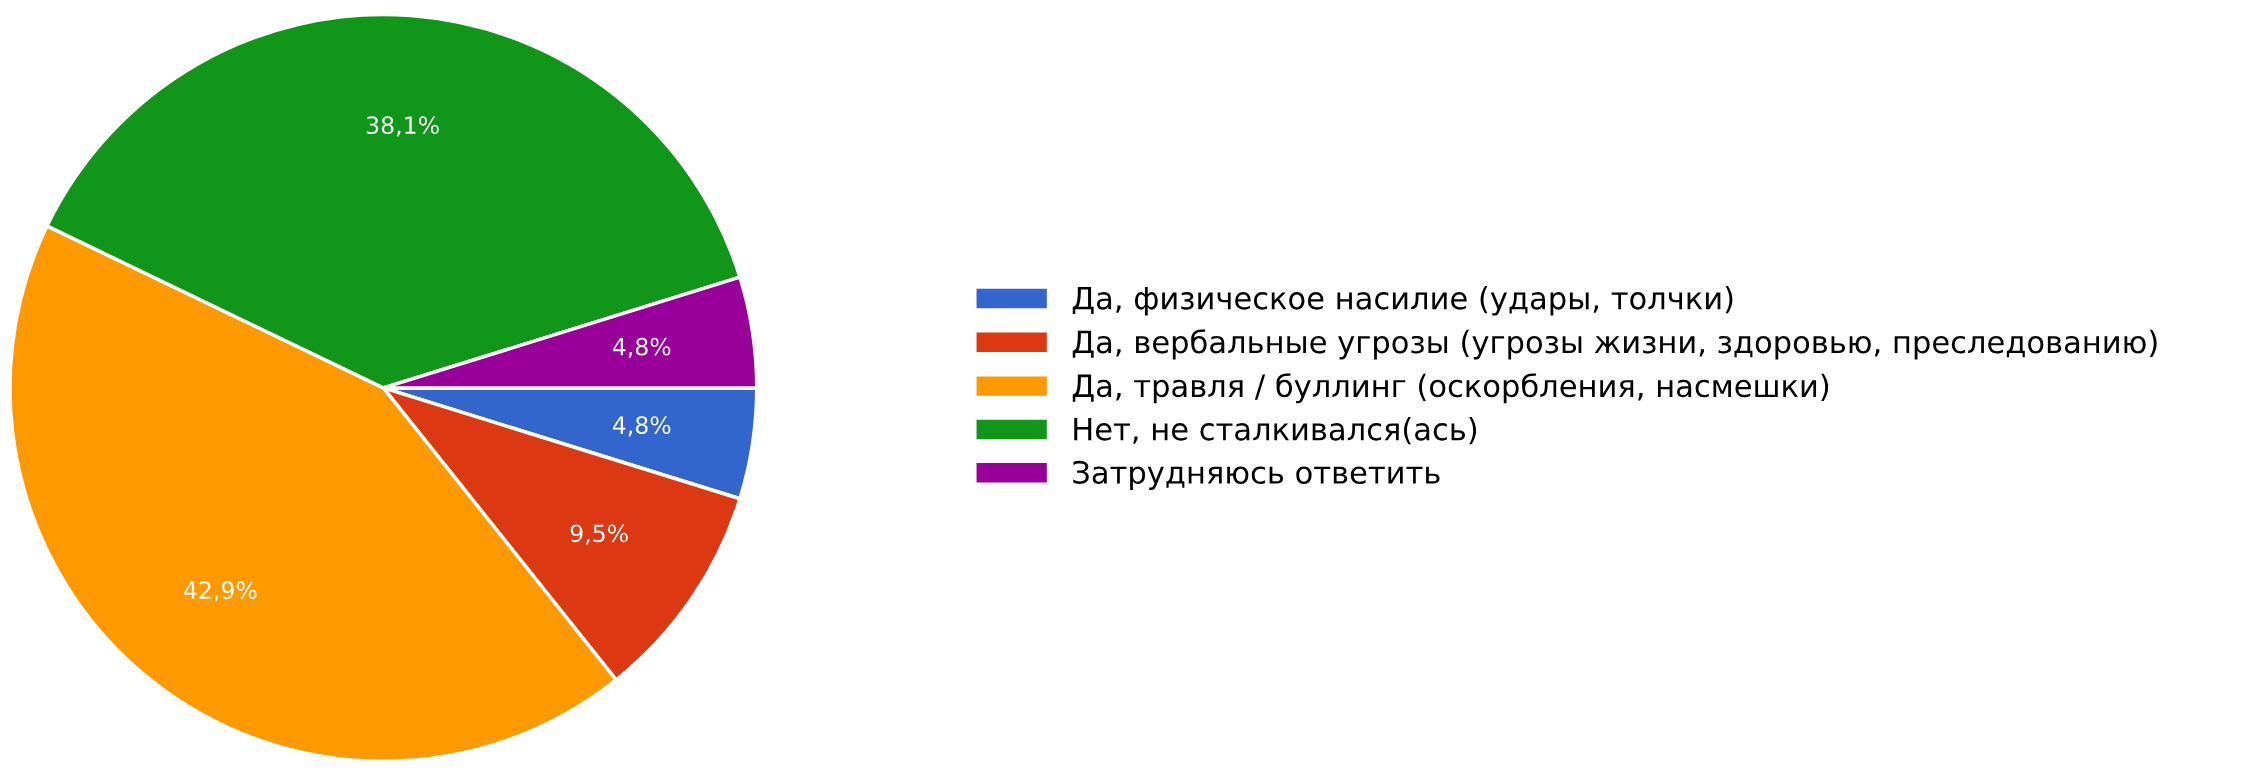  Describe the element at coordinates (1450, 388) in the screenshot. I see `legend-label: Да, травля / буллинг (оскорбления, насмешки)` at that location.